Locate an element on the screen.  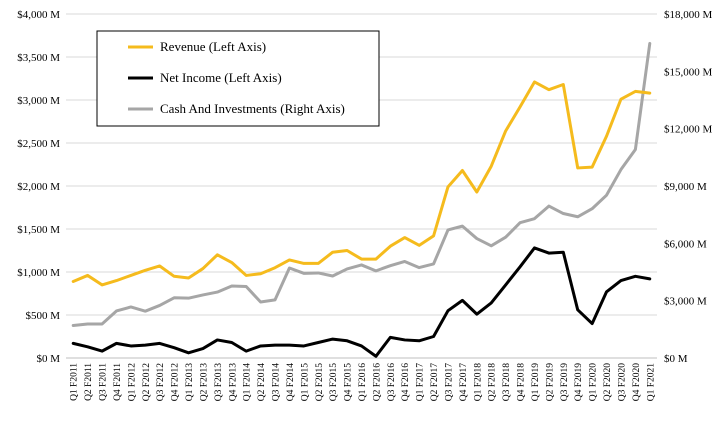
legend-entry-cash: Cash And Investments (Right Axis) is located at coordinates (236, 108).